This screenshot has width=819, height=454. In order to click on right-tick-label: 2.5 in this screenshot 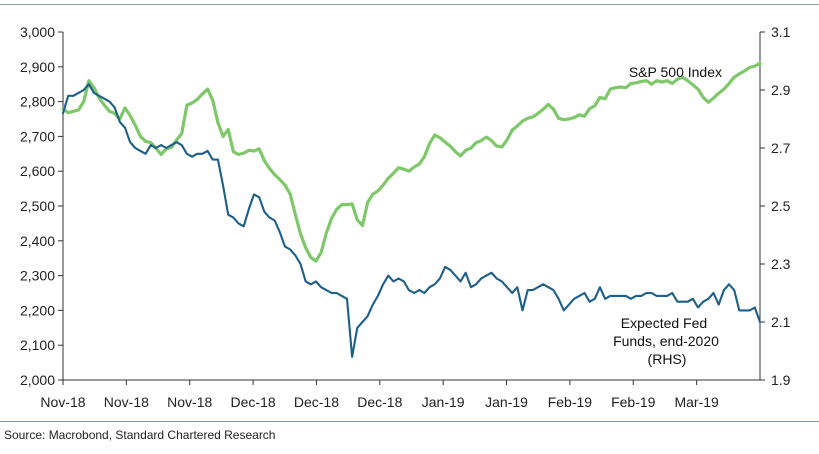, I will do `click(781, 206)`.